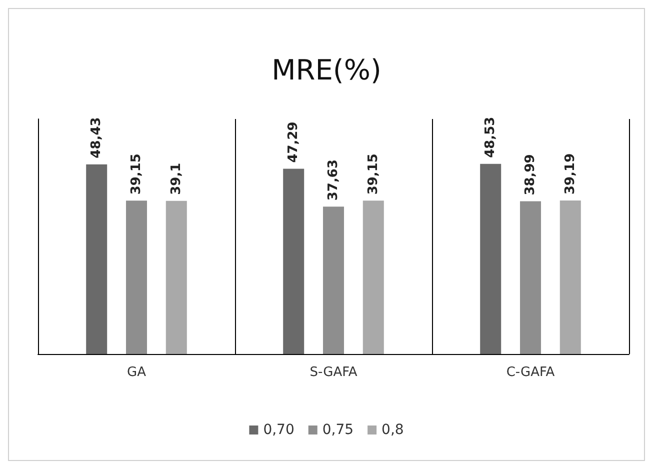 The height and width of the screenshot is (469, 653). What do you see at coordinates (278, 430) in the screenshot?
I see `legend-label: 0,70` at bounding box center [278, 430].